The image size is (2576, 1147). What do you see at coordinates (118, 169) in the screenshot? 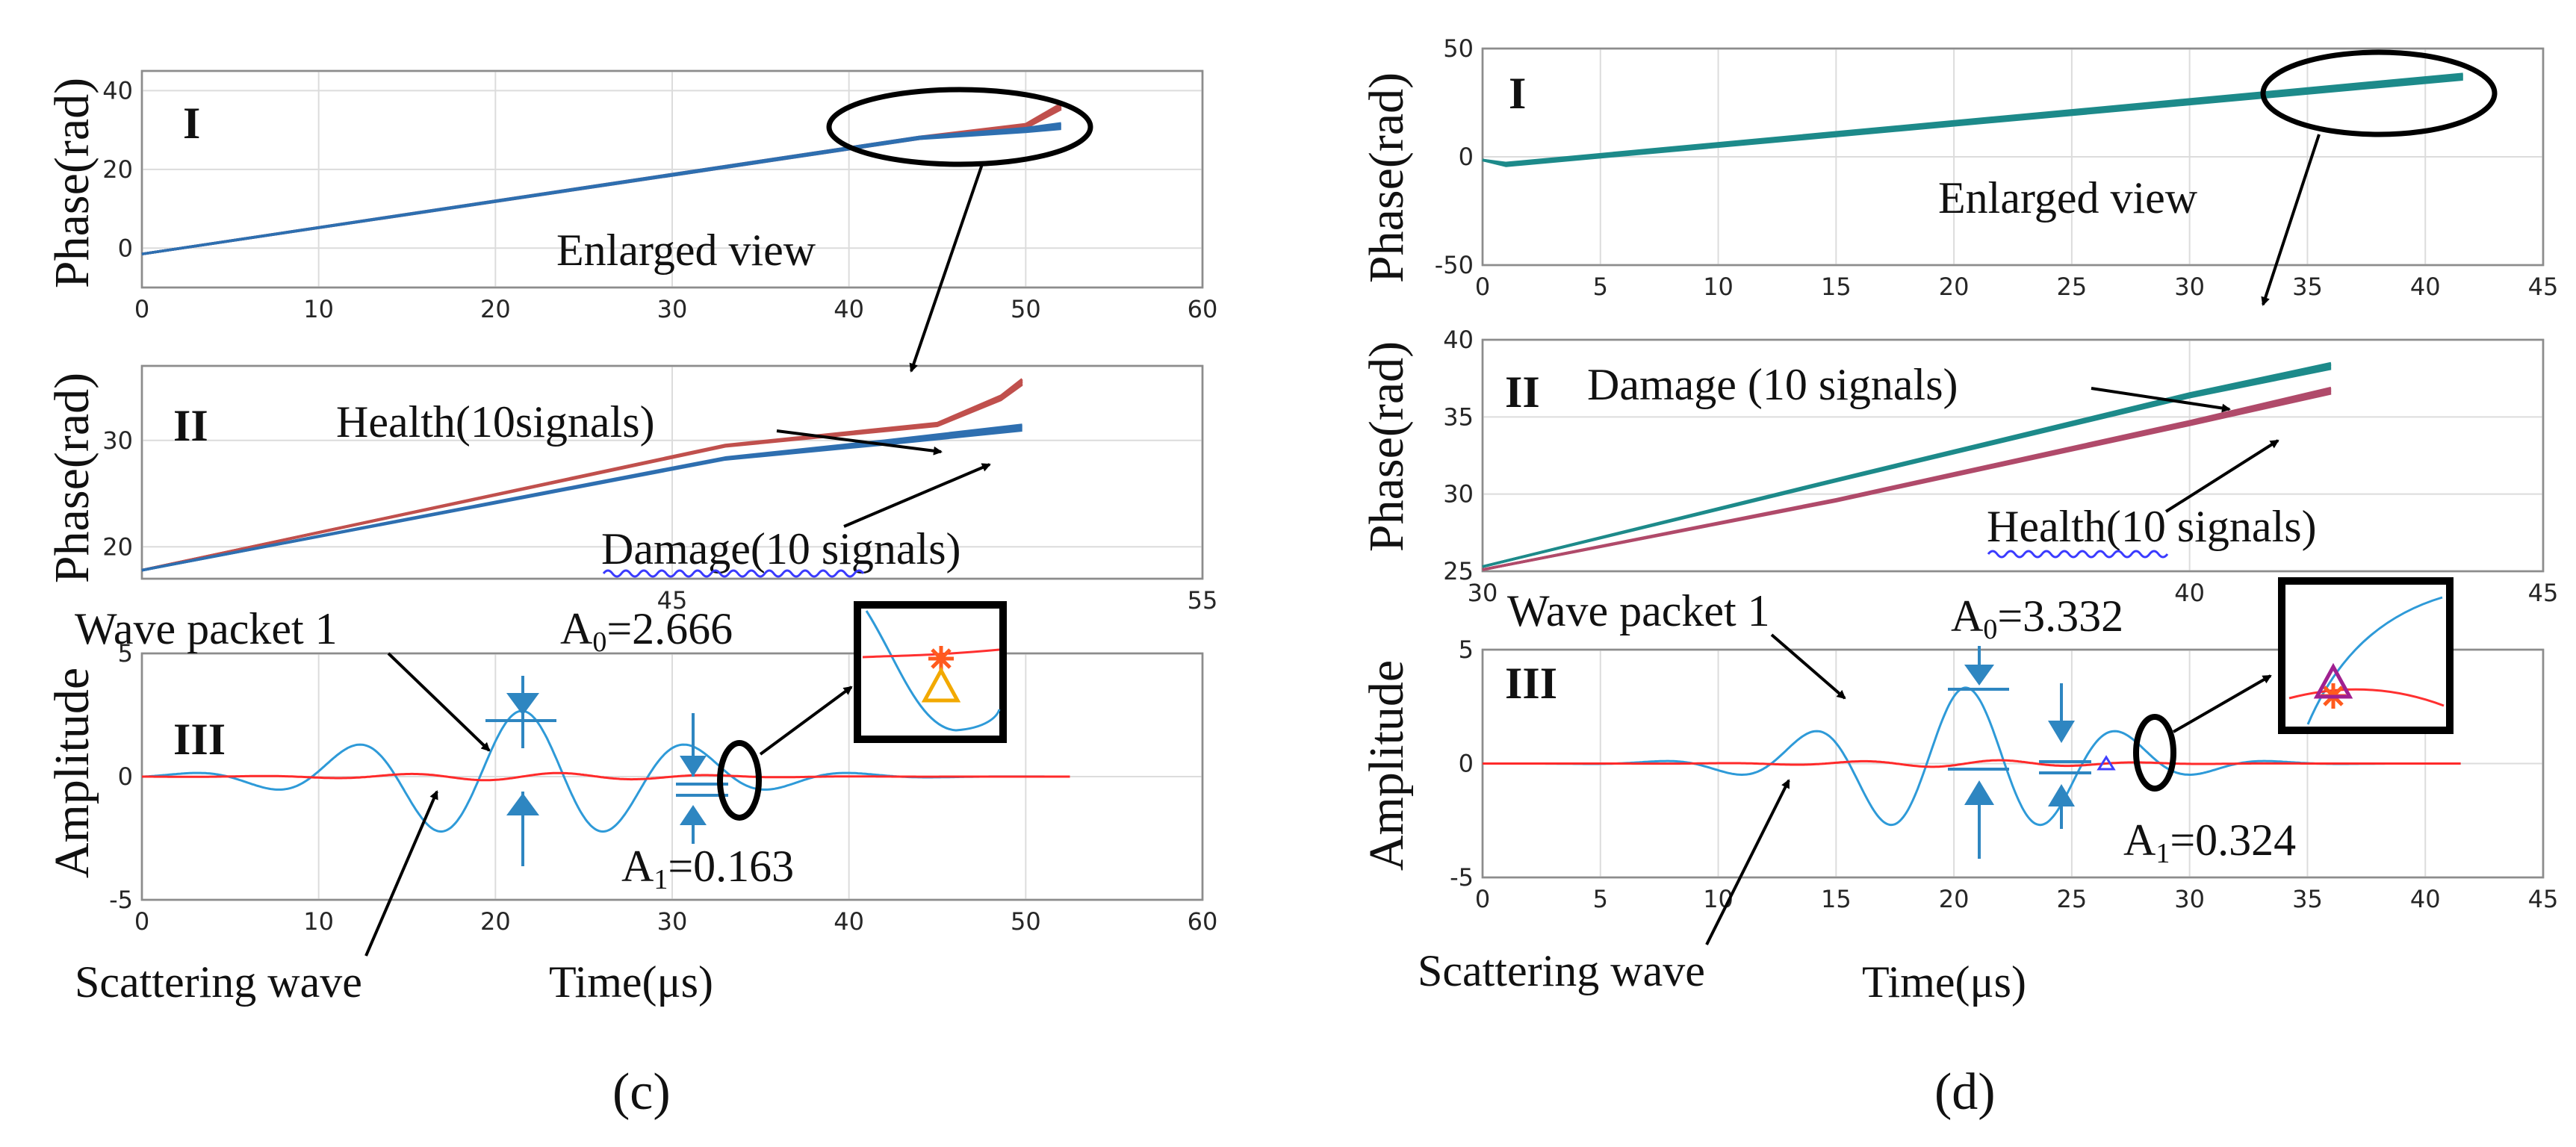
I see `c-I-ytick-label: 20` at bounding box center [118, 169].